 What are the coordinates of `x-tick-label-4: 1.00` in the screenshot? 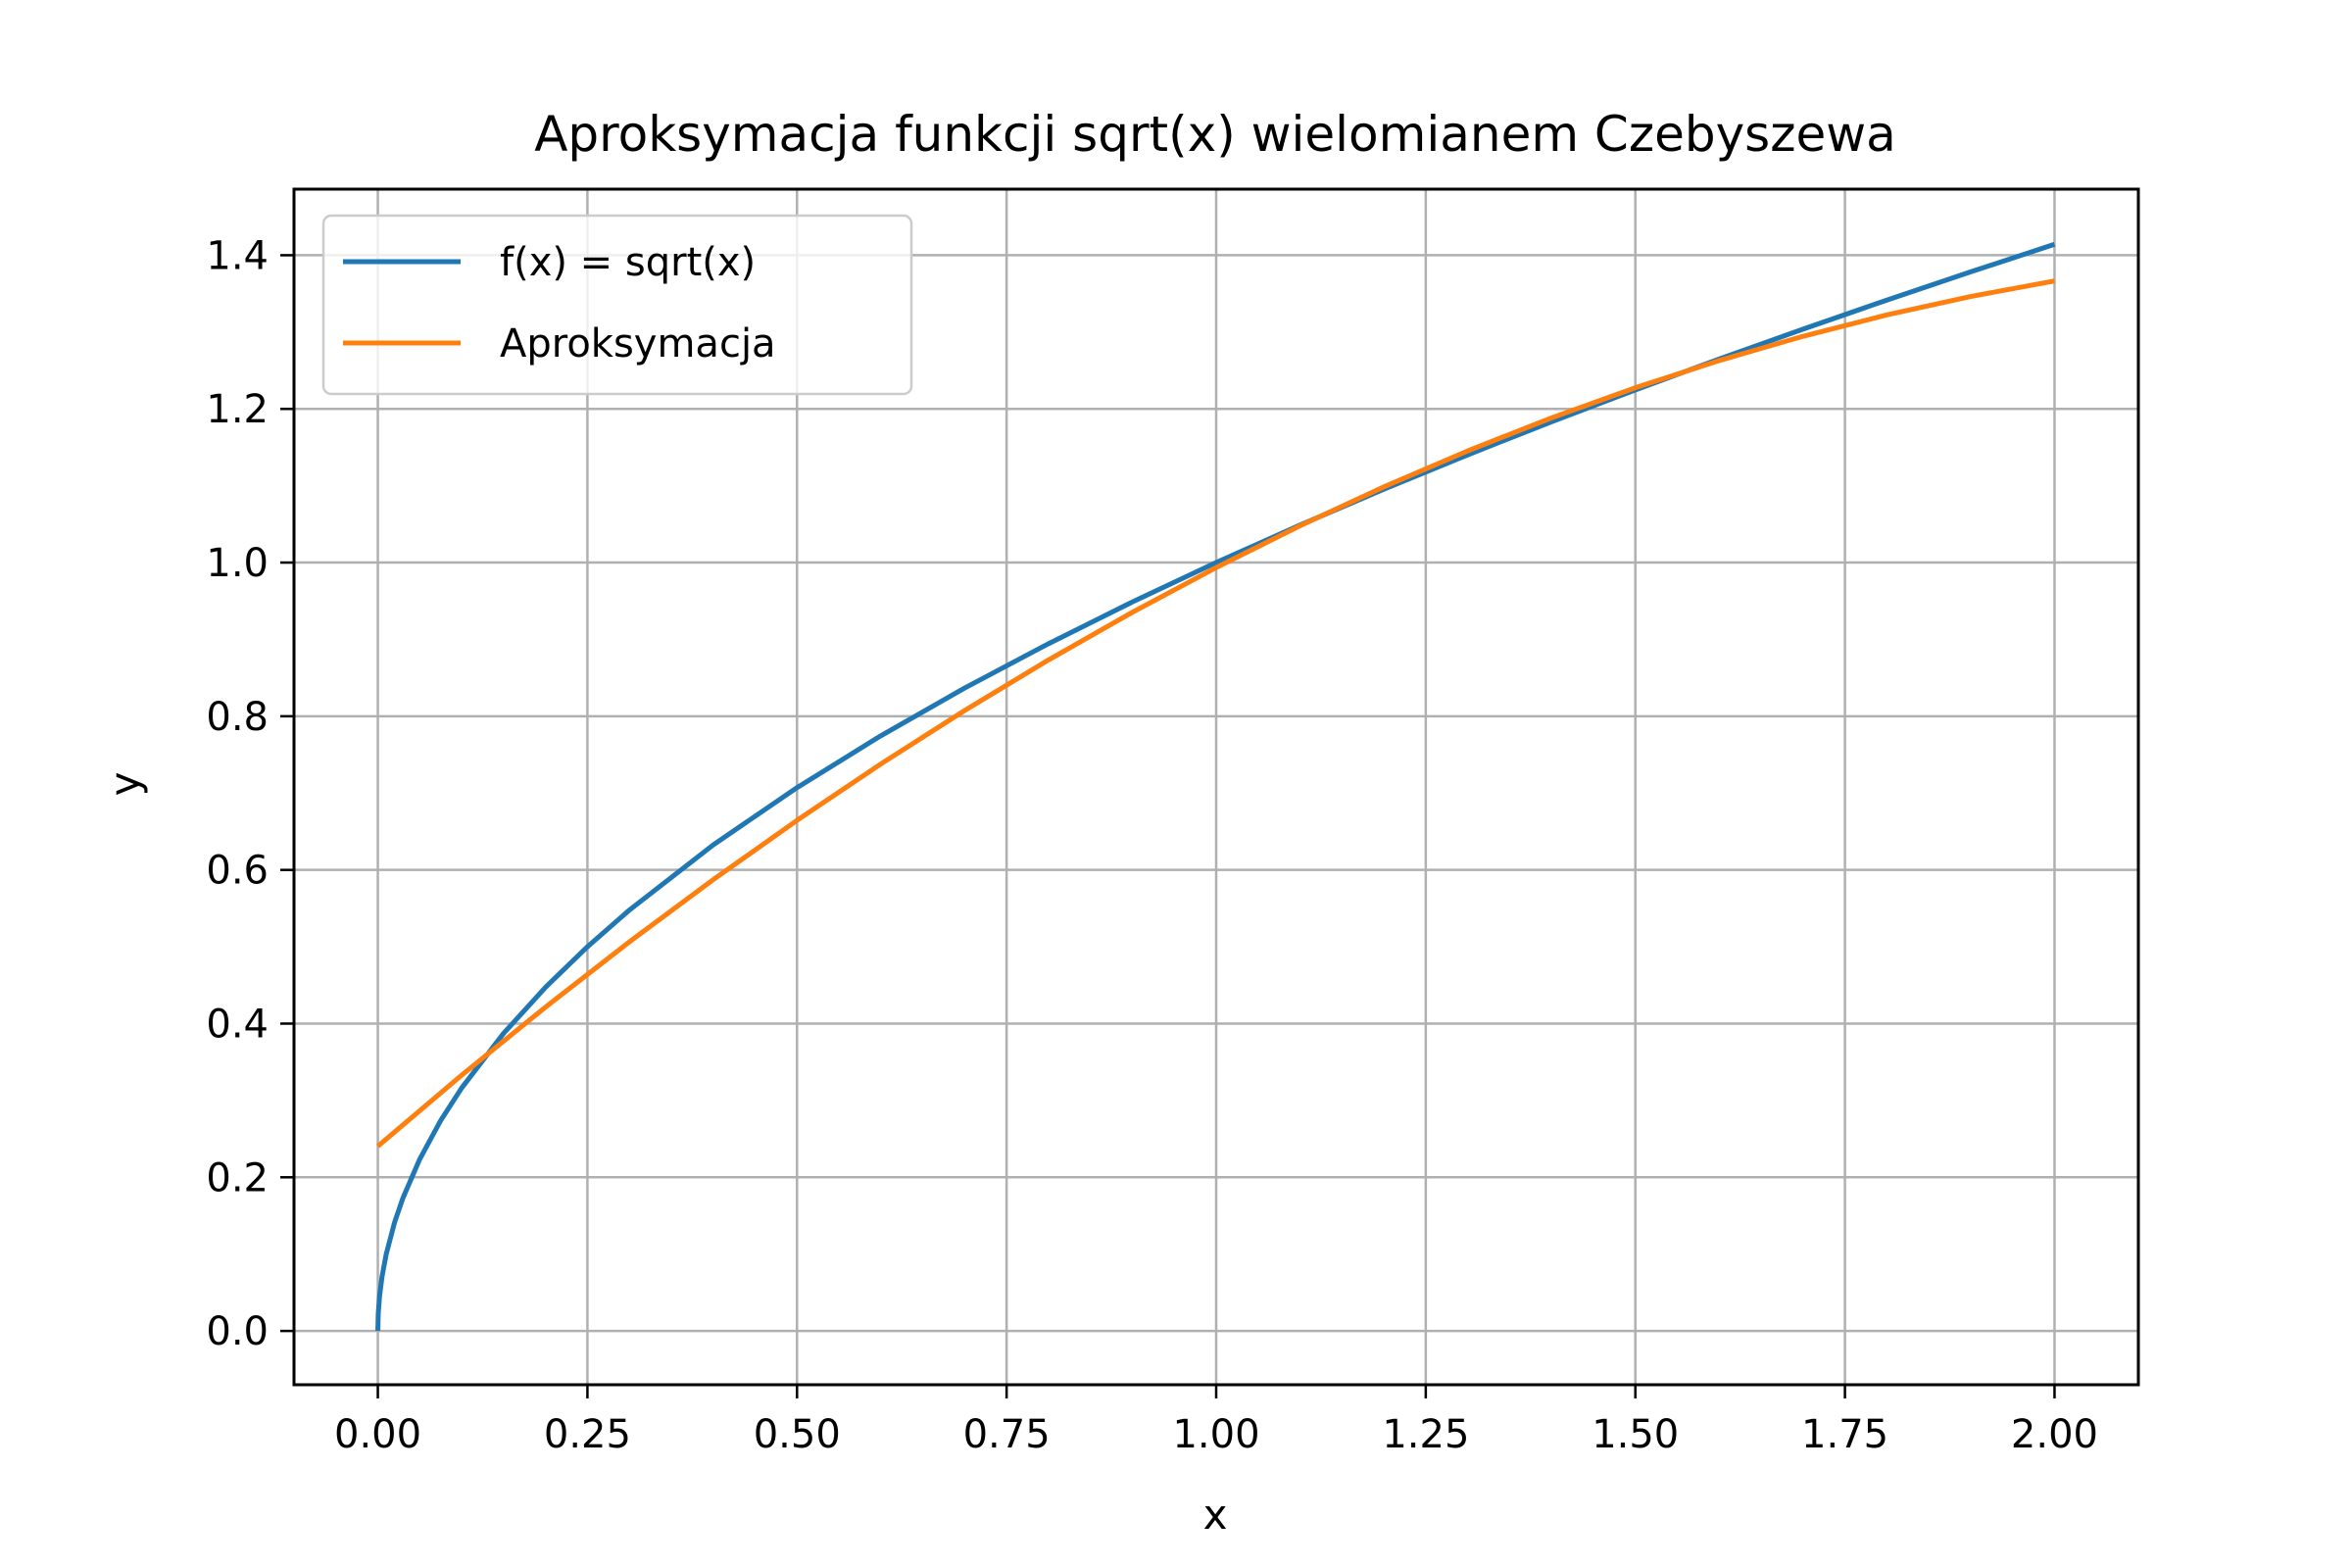 It's located at (1215, 1434).